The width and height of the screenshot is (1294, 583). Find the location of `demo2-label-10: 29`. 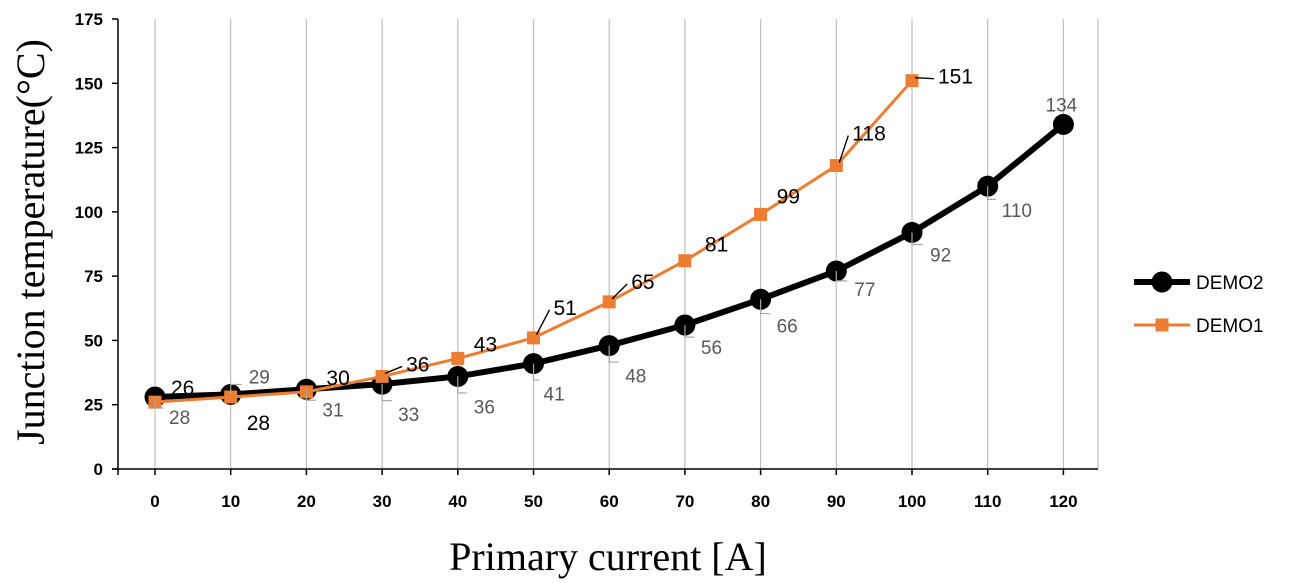

demo2-label-10: 29 is located at coordinates (259, 377).